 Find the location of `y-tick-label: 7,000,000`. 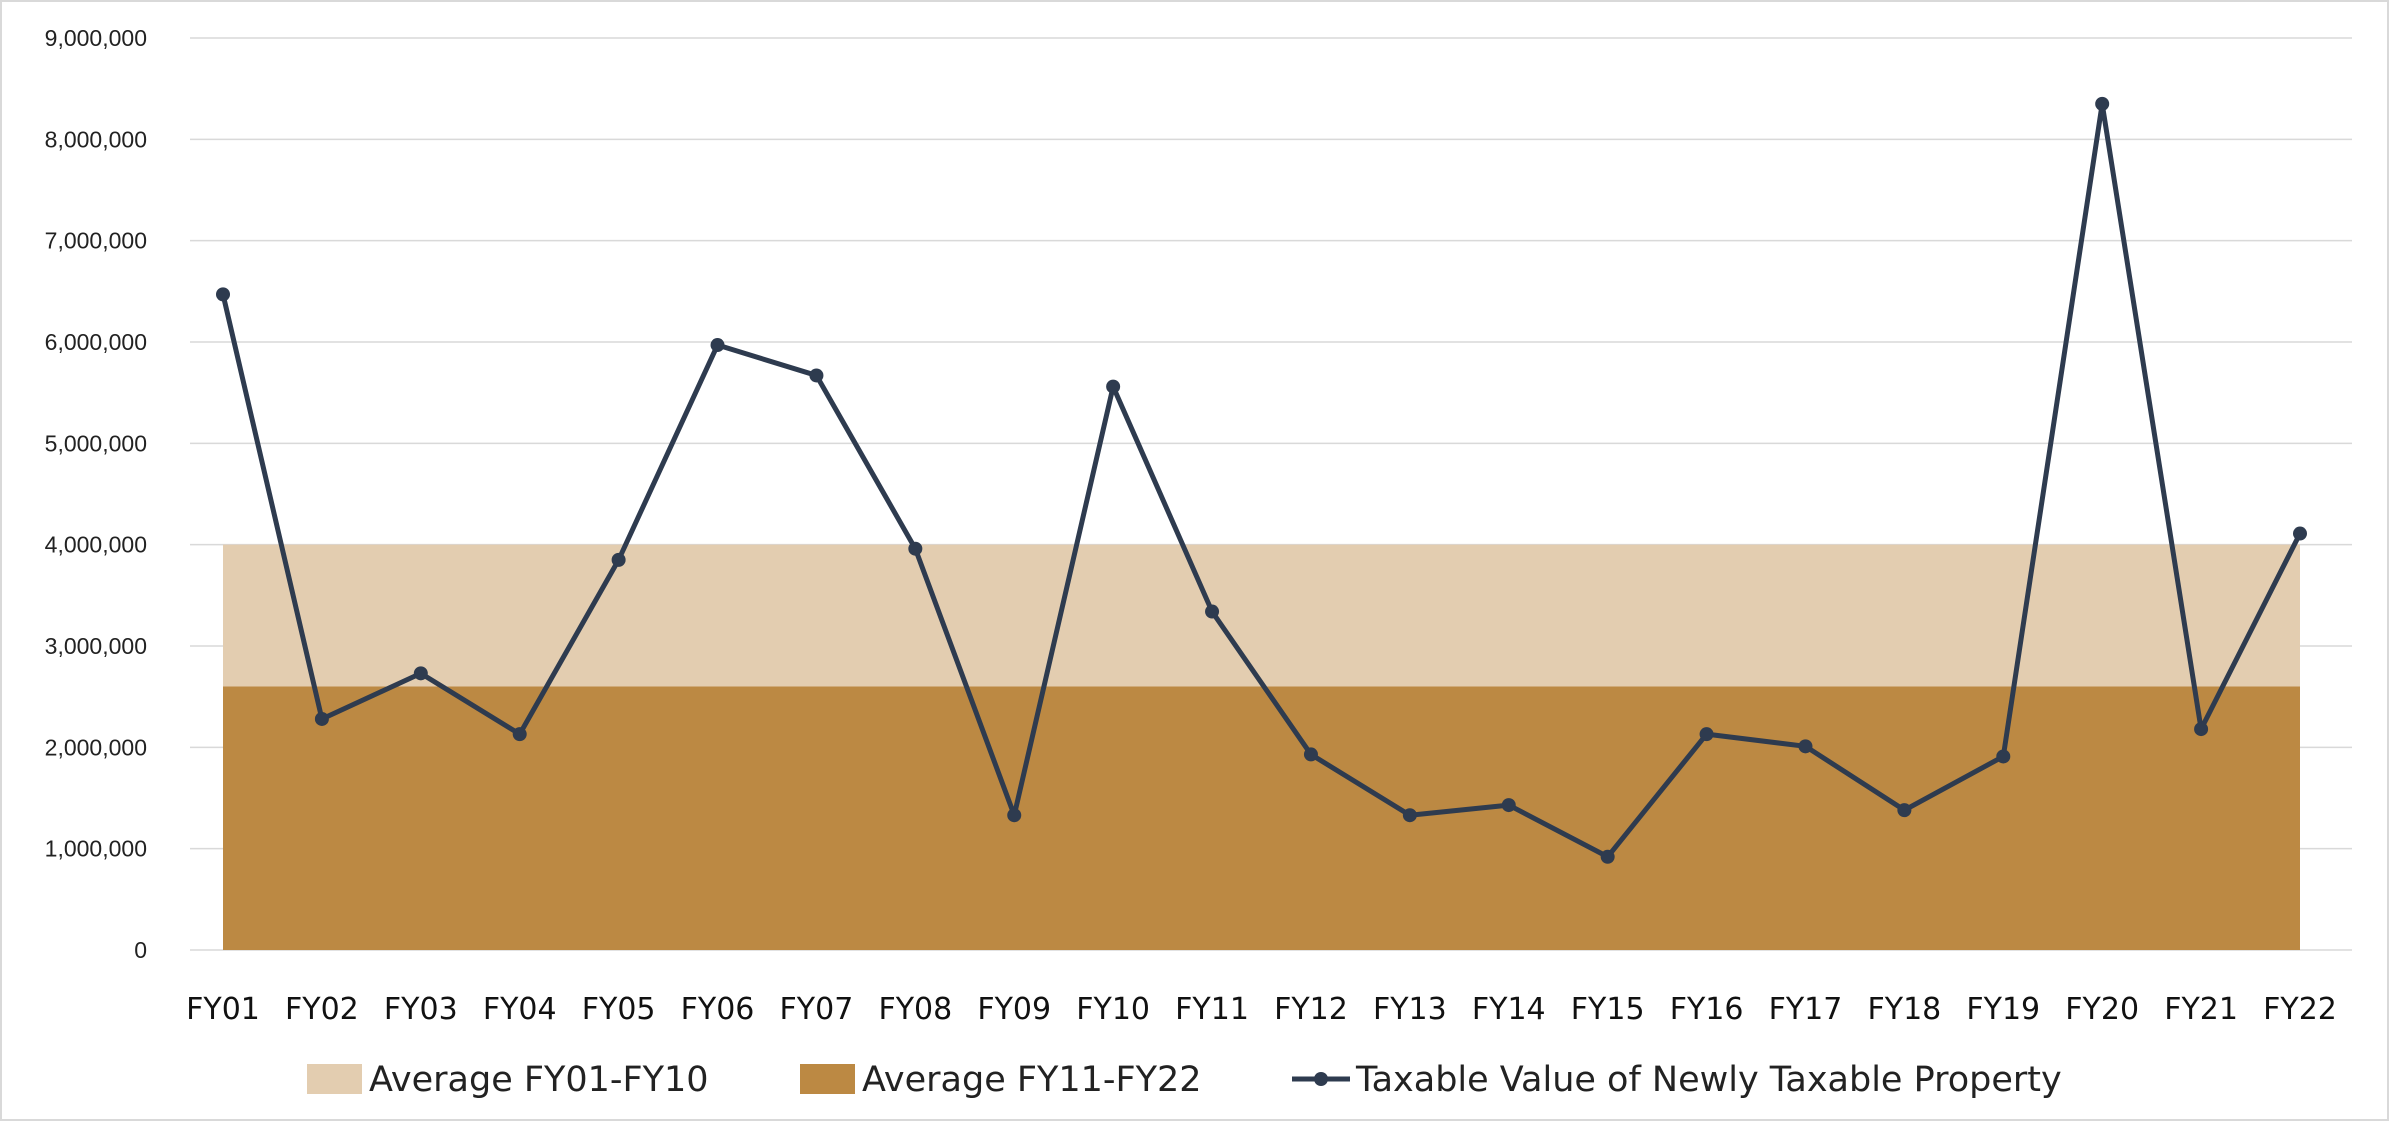

y-tick-label: 7,000,000 is located at coordinates (96, 241).